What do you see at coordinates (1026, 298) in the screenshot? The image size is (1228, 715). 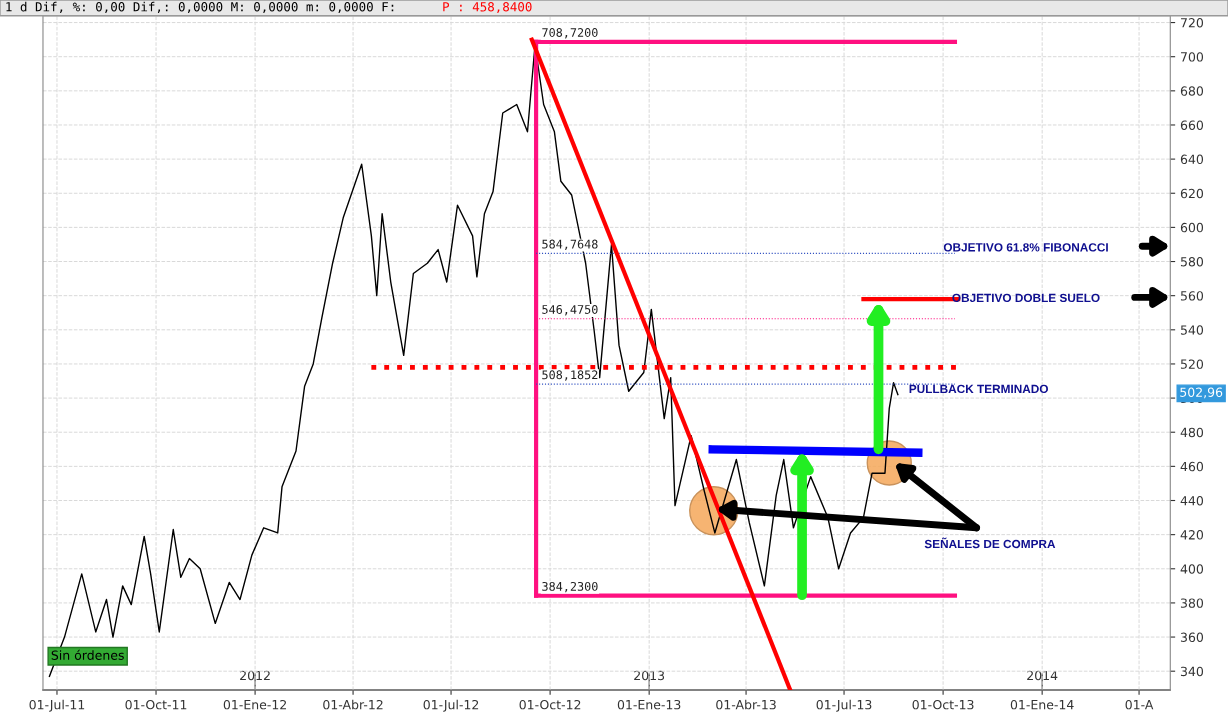 I see `annotation: OBJETIVO DOBLE SUELO` at bounding box center [1026, 298].